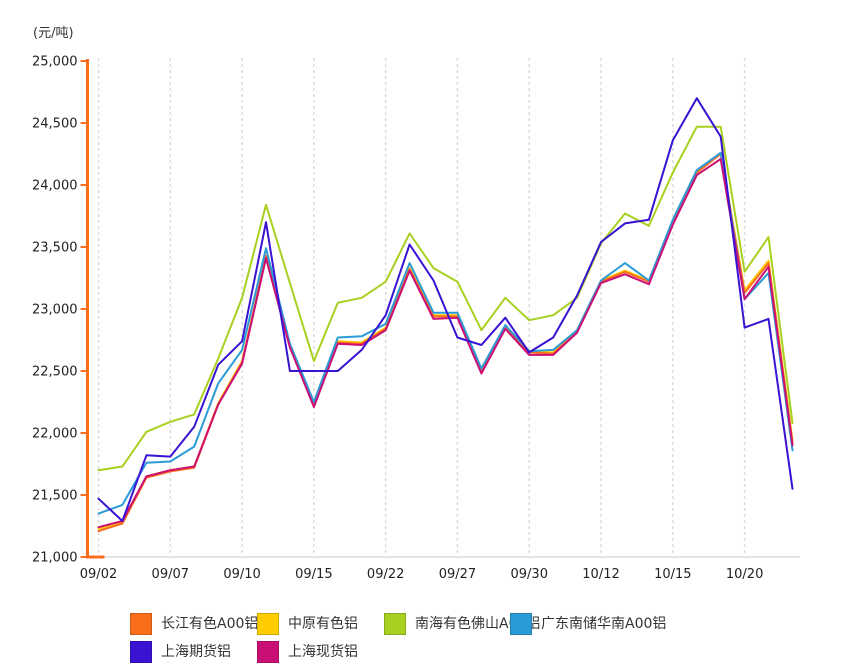  I want to click on legend-item-shanghai-futures: 上海期货铝, so click(180, 652).